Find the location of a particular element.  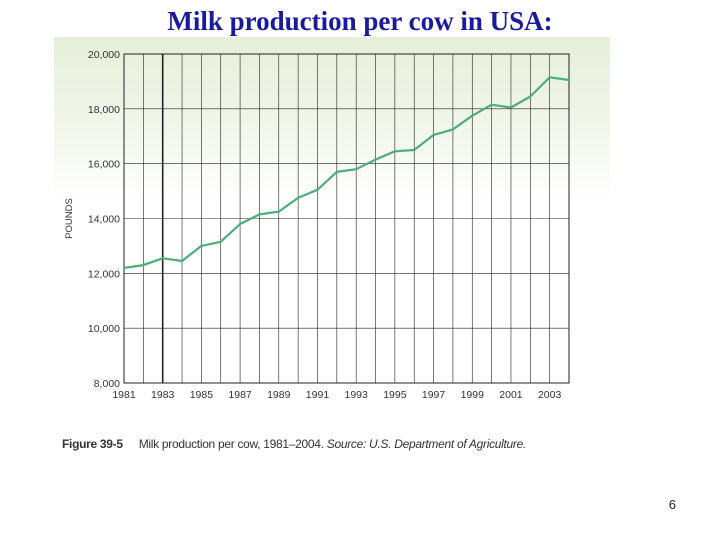

y-tick-label: 10,000 is located at coordinates (104, 329).